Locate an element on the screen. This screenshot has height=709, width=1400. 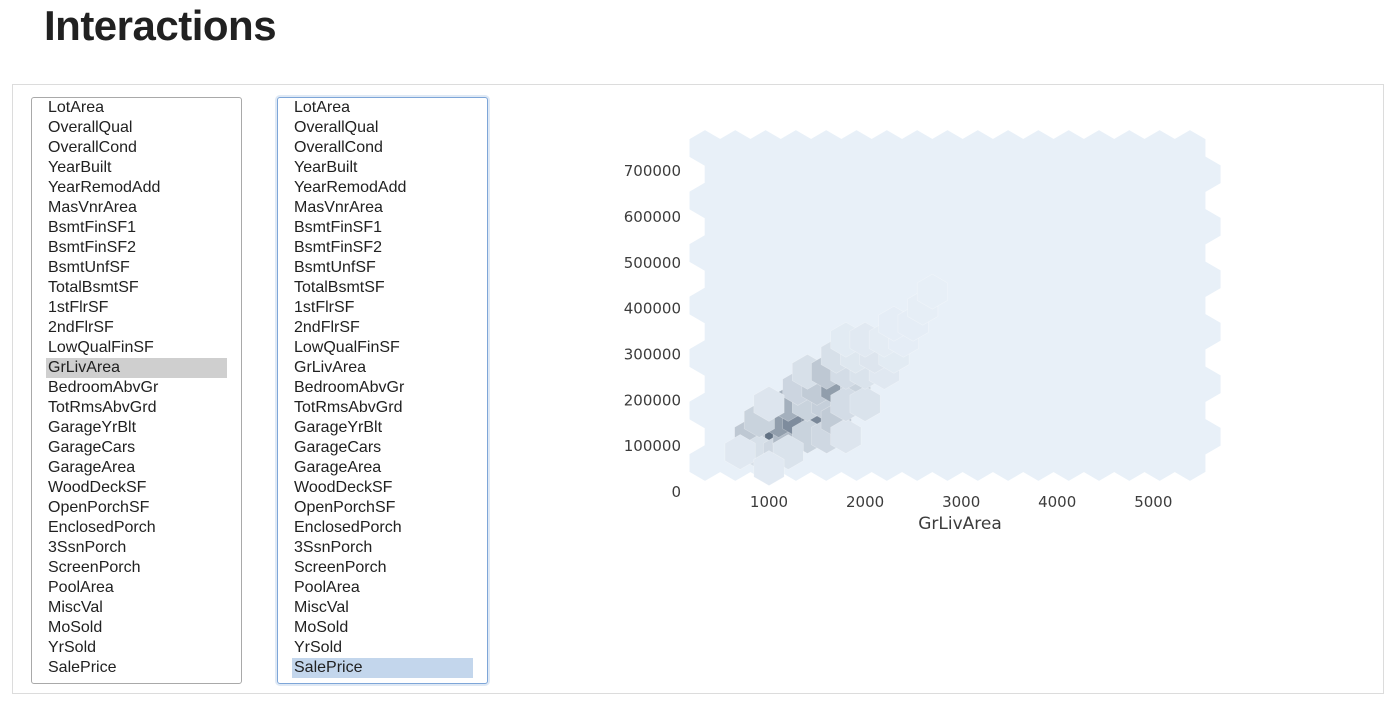
x-tick-label: 1000 is located at coordinates (769, 502).